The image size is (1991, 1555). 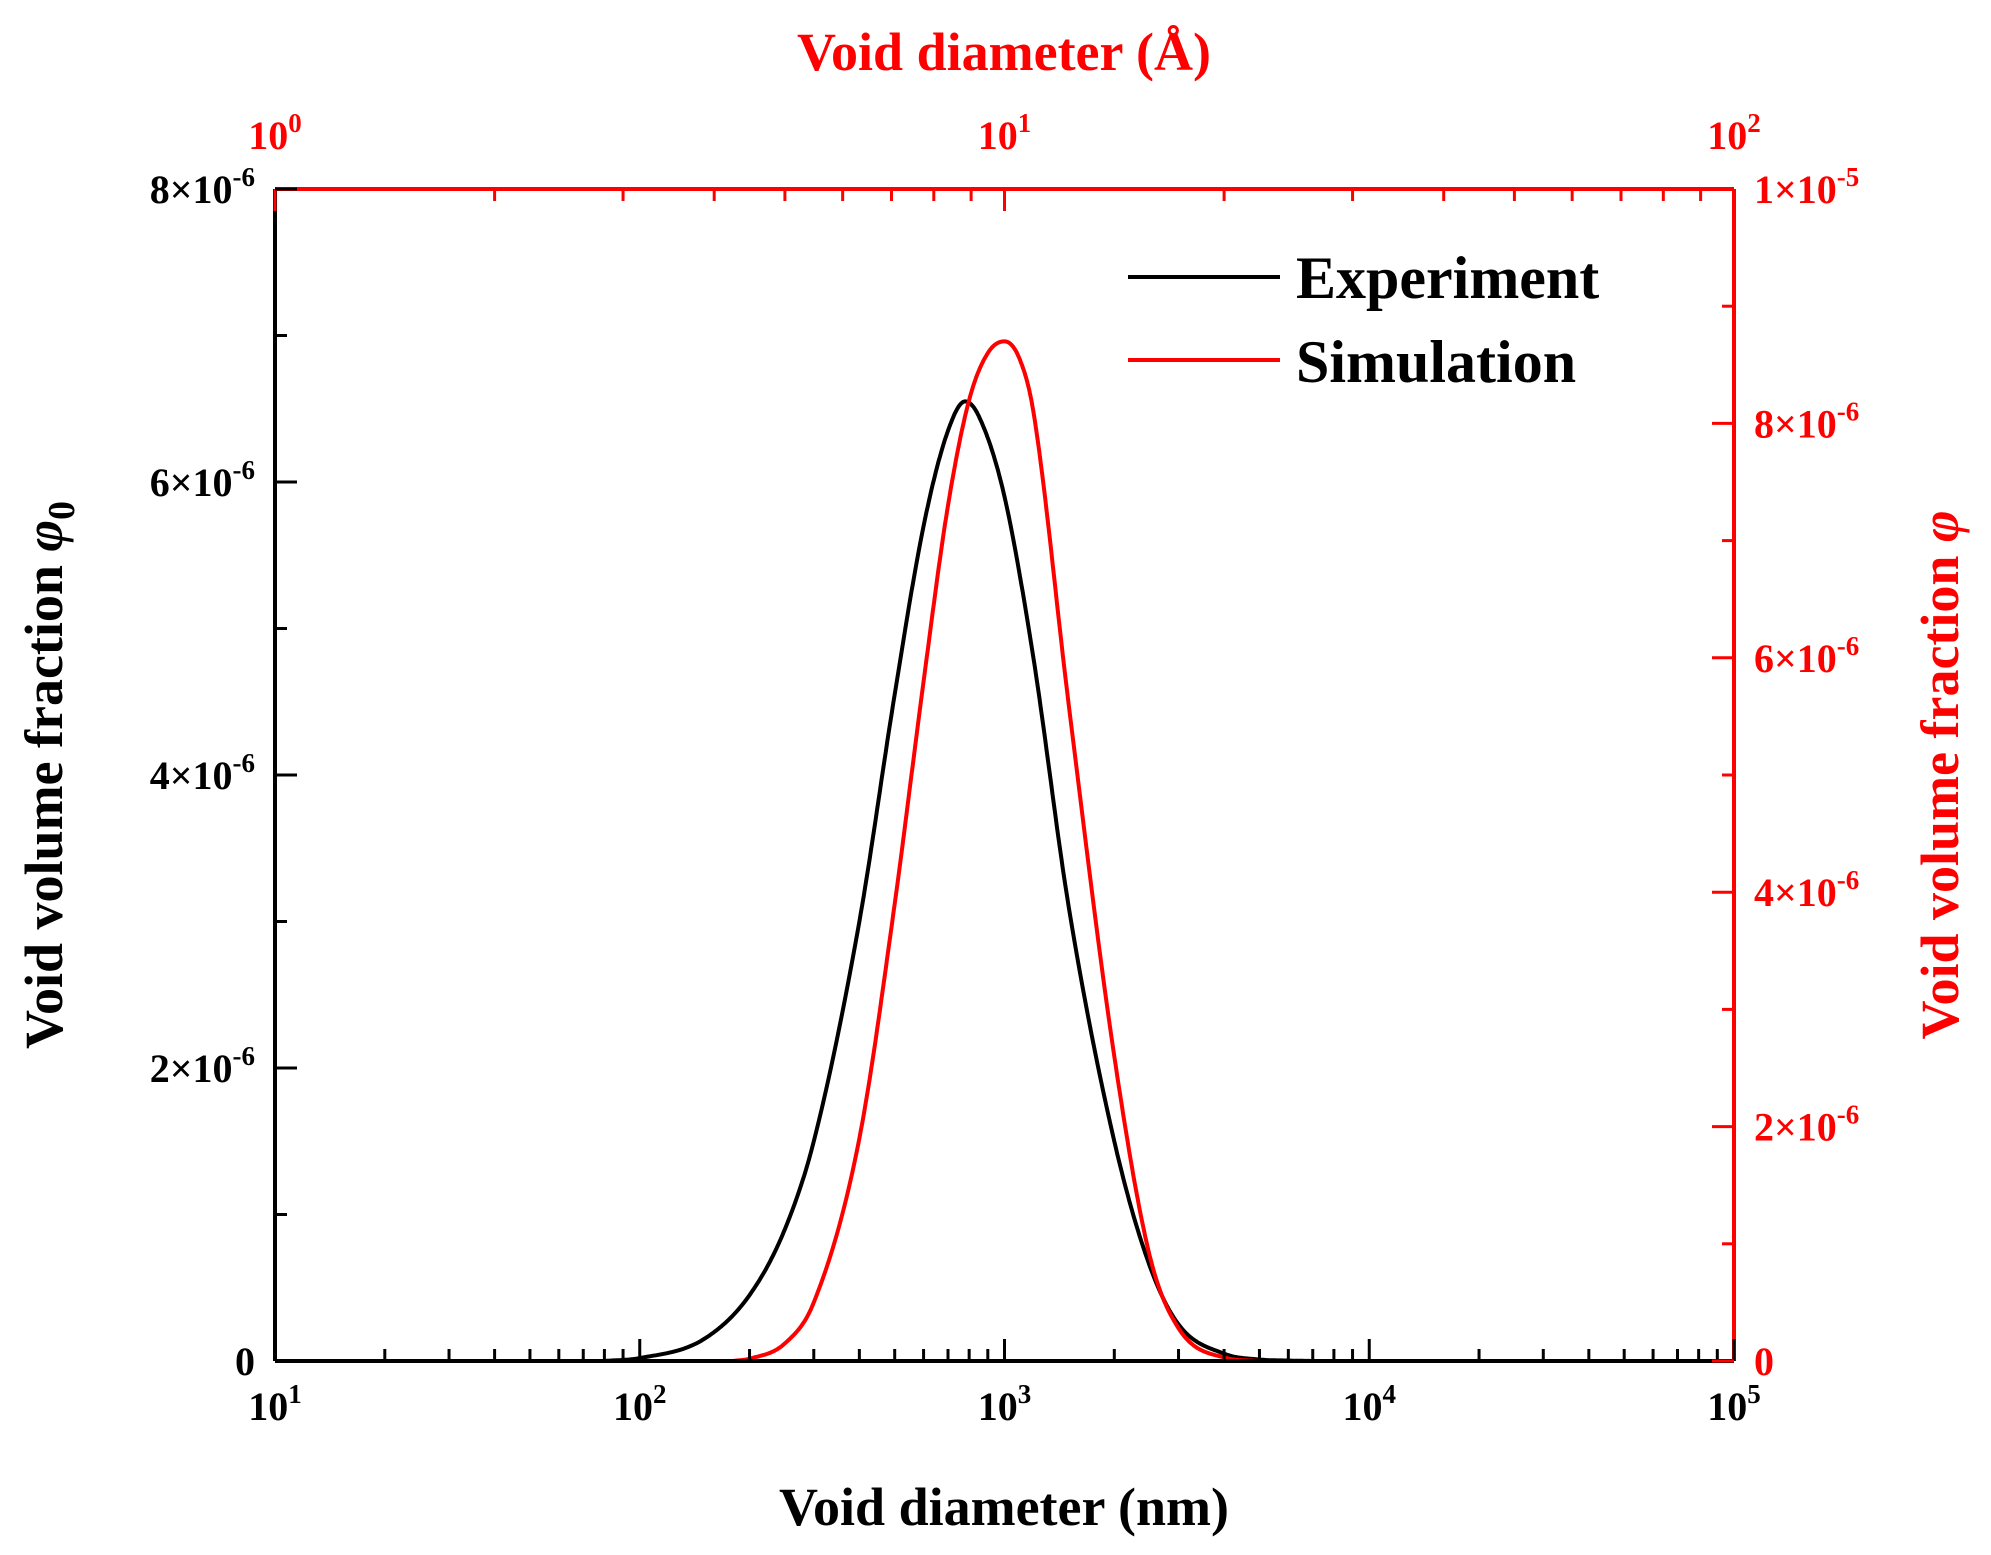 What do you see at coordinates (1940, 791) in the screenshot?
I see `right-axis-title-text: Void volume fraction` at bounding box center [1940, 791].